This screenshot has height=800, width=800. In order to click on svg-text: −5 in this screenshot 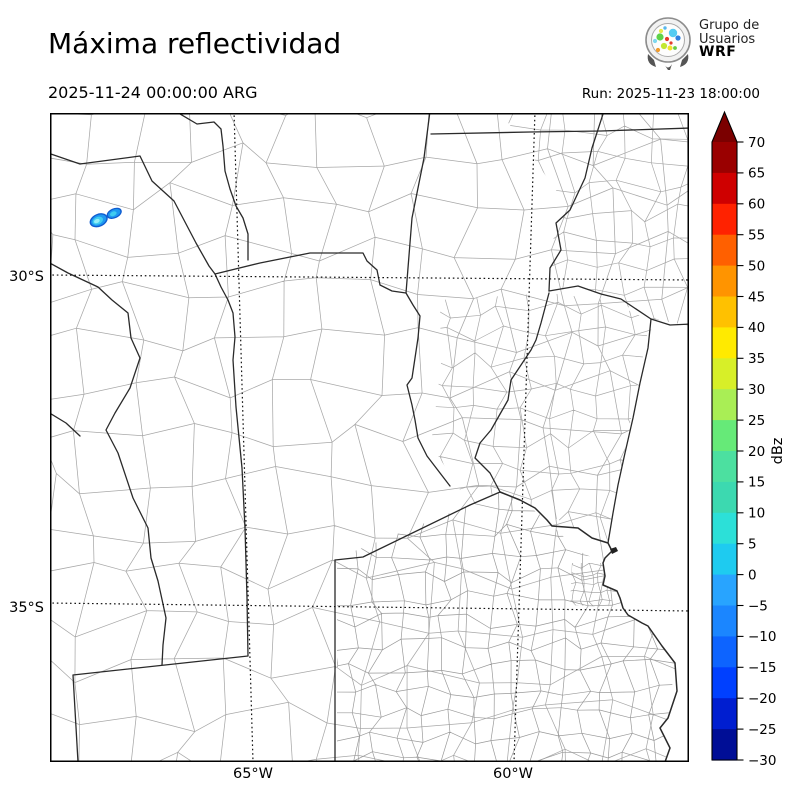, I will do `click(758, 606)`.